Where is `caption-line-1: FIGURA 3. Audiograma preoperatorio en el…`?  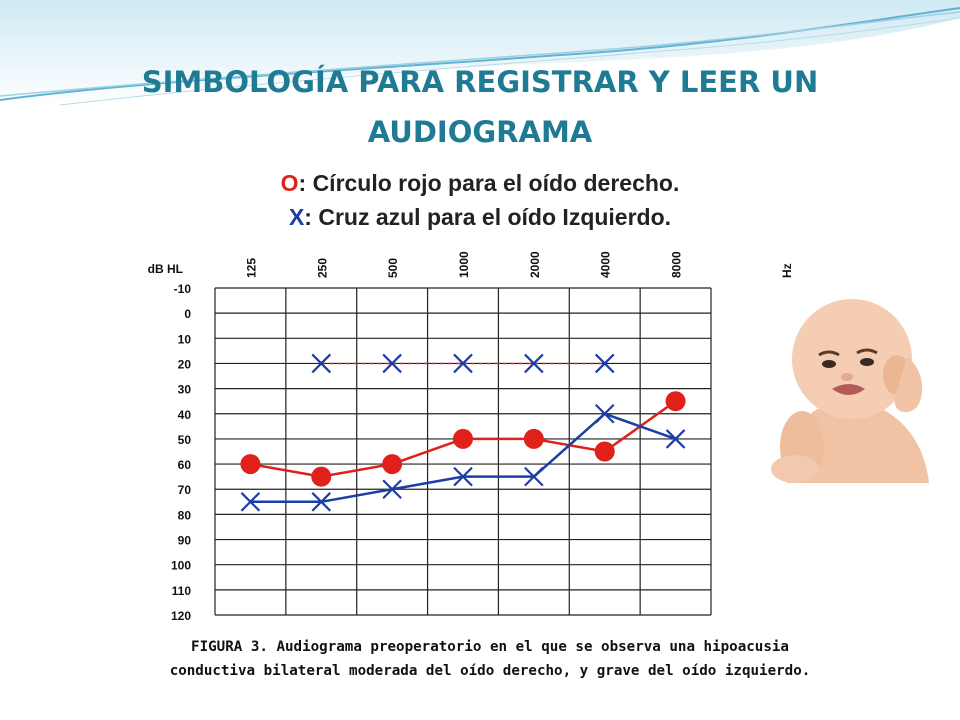 caption-line-1: FIGURA 3. Audiograma preoperatorio en el… is located at coordinates (490, 647).